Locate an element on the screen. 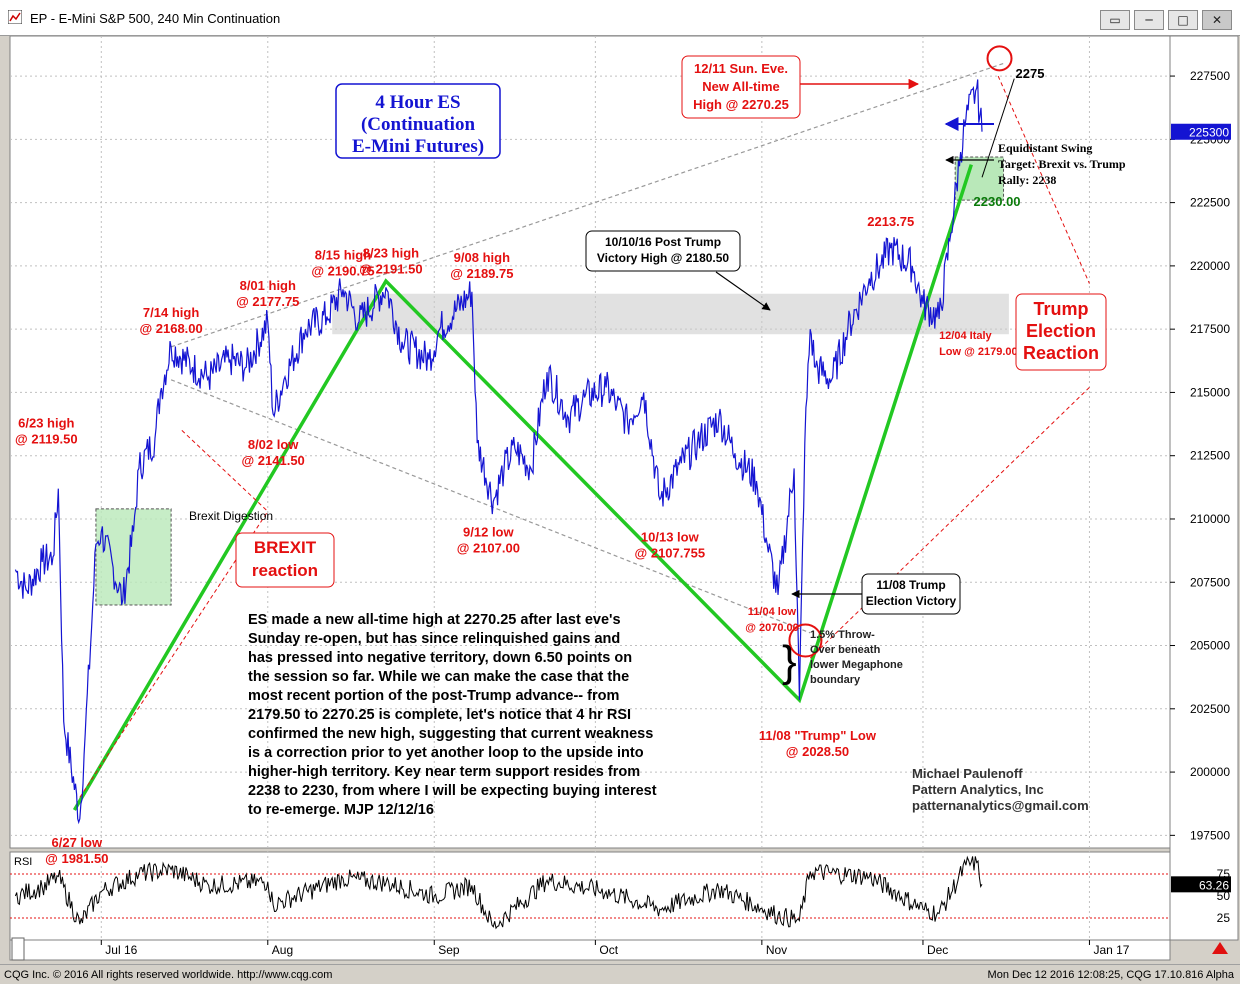 This screenshot has height=984, width=1240. new-high-callout-line: New All-time is located at coordinates (741, 86).